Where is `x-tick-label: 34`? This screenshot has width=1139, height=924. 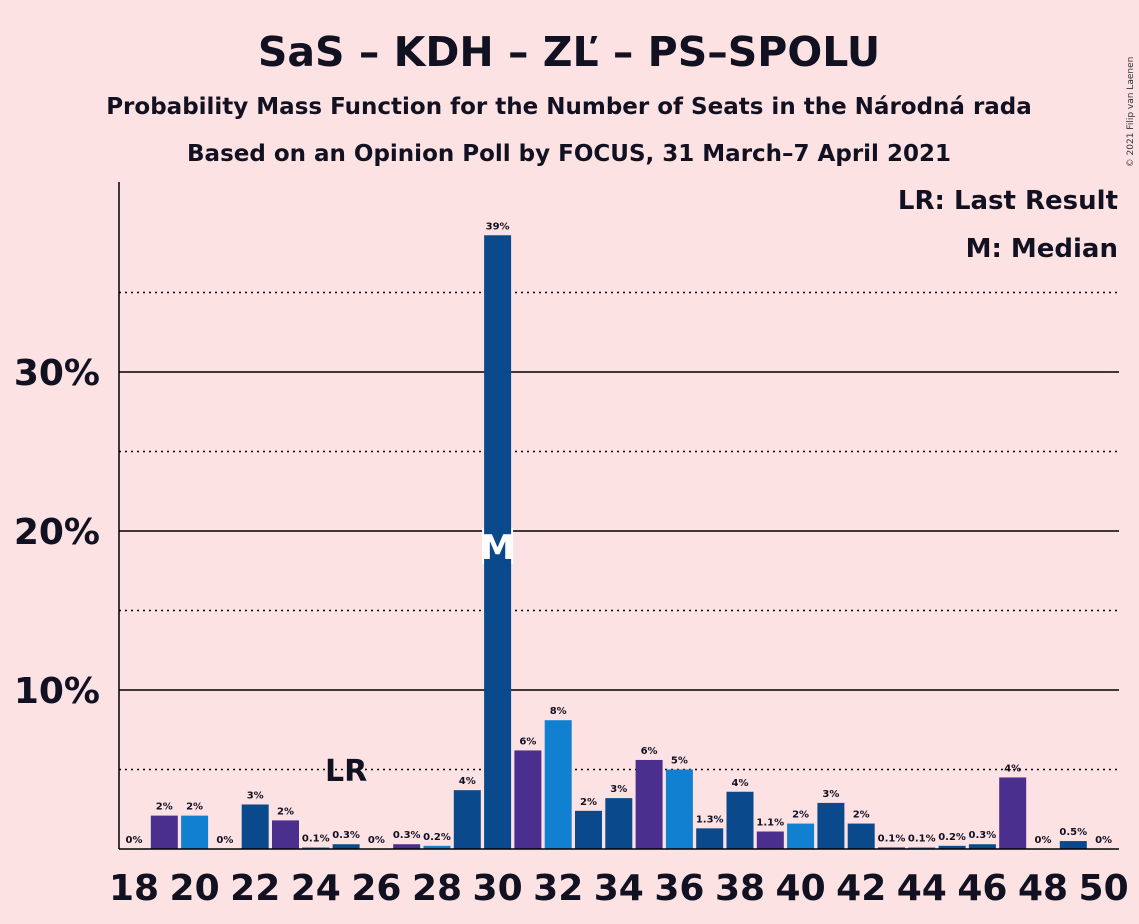 x-tick-label: 34 is located at coordinates (619, 888).